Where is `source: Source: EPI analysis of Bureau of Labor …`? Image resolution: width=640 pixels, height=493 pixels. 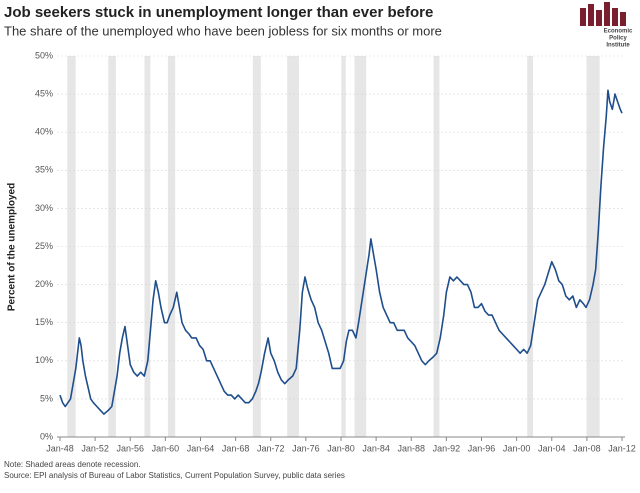
source: Source: EPI analysis of Bureau of Labor … is located at coordinates (174, 475).